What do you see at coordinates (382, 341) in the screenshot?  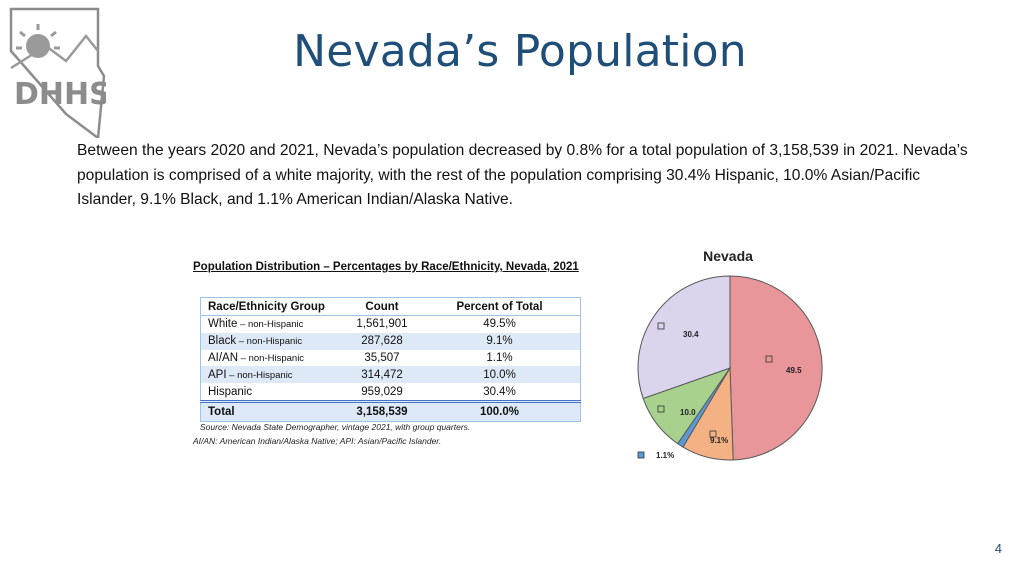 I see `cell-count: 287,628` at bounding box center [382, 341].